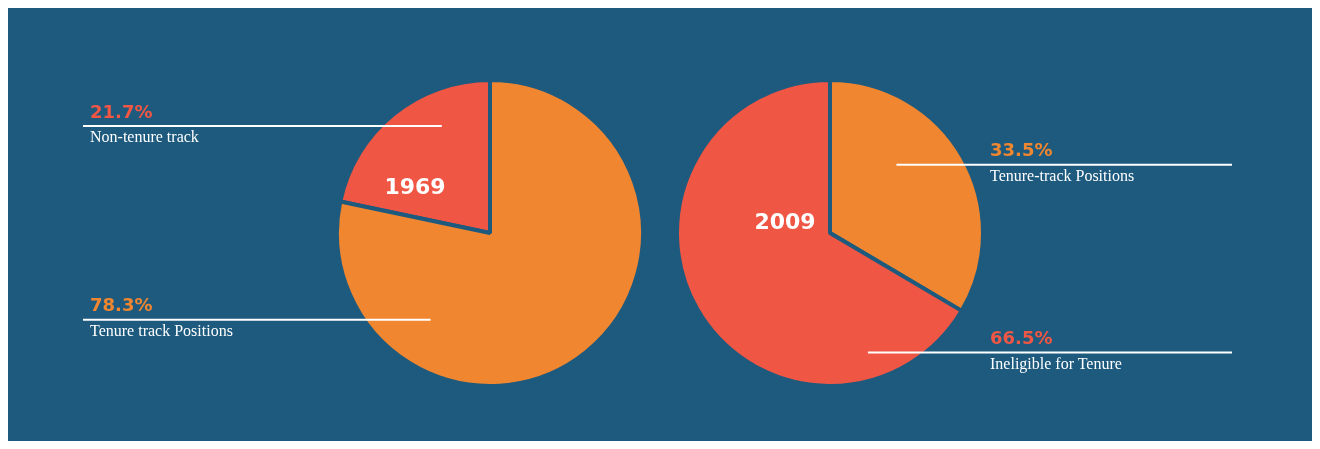  What do you see at coordinates (1021, 150) in the screenshot?
I see `data-label: 33.5%` at bounding box center [1021, 150].